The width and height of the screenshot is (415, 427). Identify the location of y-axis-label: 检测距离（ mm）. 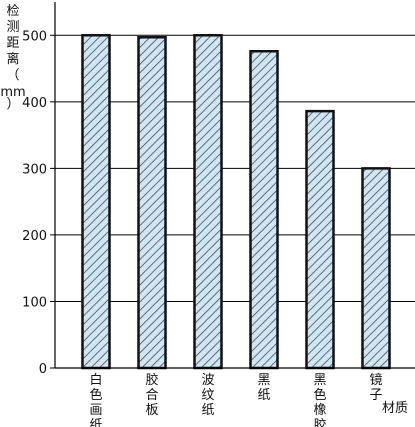
(12, 58).